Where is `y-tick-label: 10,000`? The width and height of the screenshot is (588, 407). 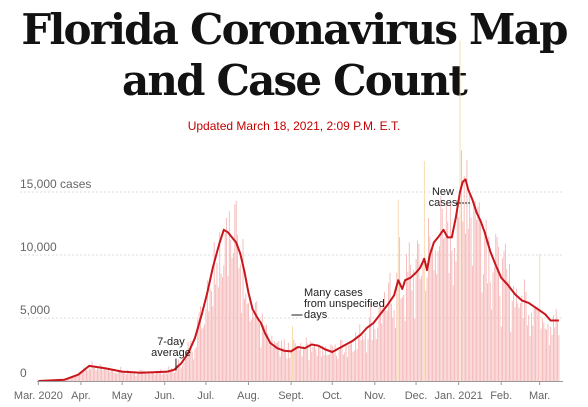 y-tick-label: 10,000 is located at coordinates (38, 247).